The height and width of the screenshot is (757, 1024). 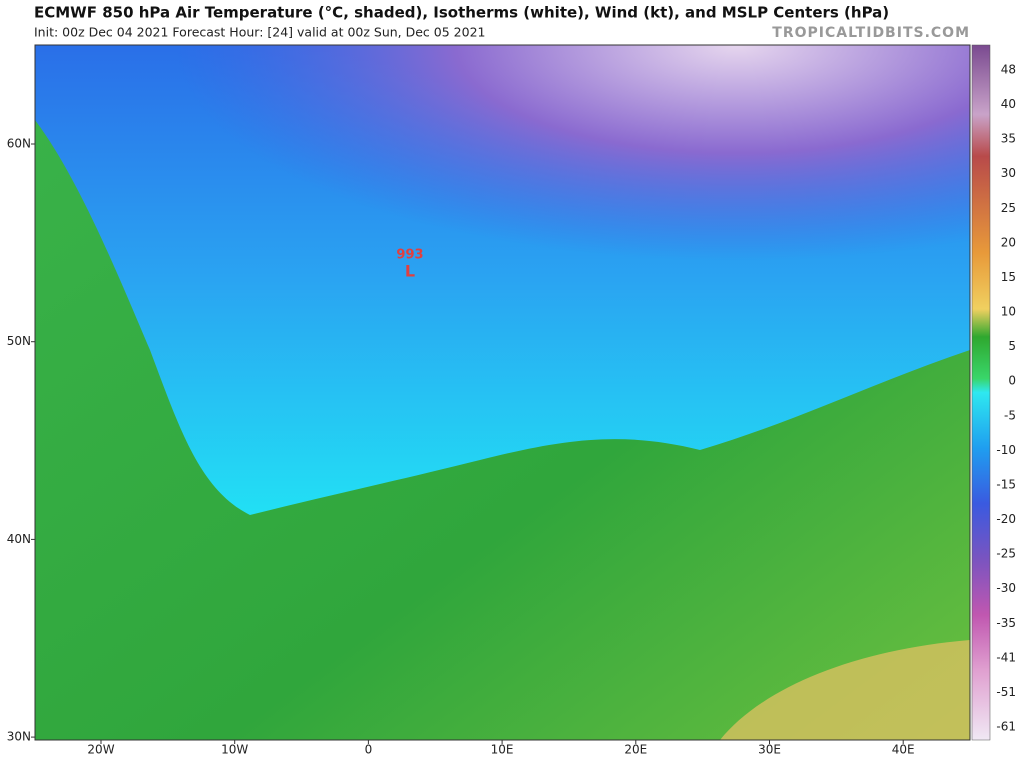 I want to click on colorbar-label: -20, so click(x=1006, y=519).